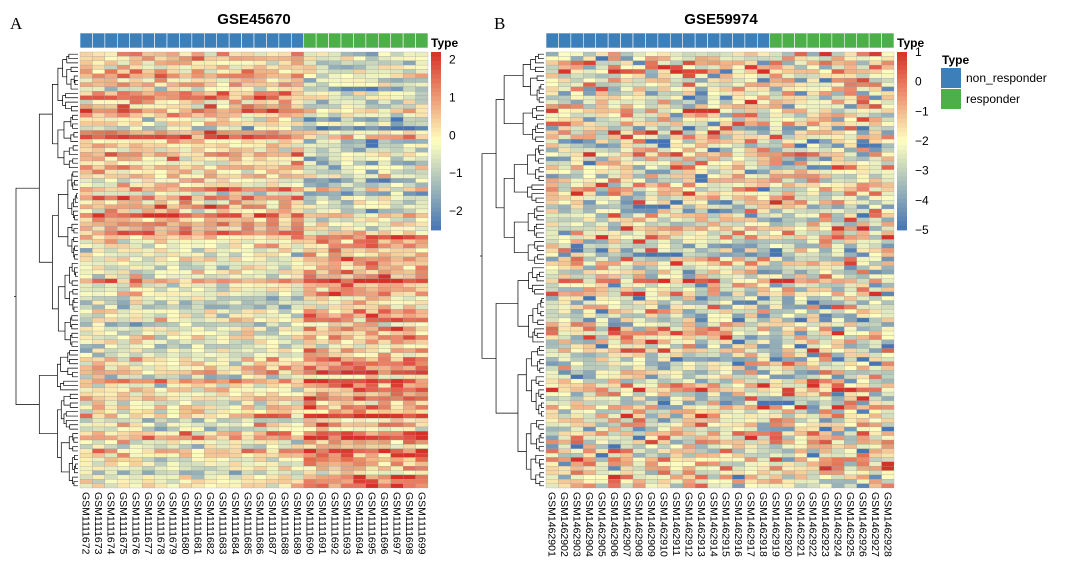 The height and width of the screenshot is (588, 1073). What do you see at coordinates (73, 151) in the screenshot?
I see `panel-a-dendrogram-branch` at bounding box center [73, 151].